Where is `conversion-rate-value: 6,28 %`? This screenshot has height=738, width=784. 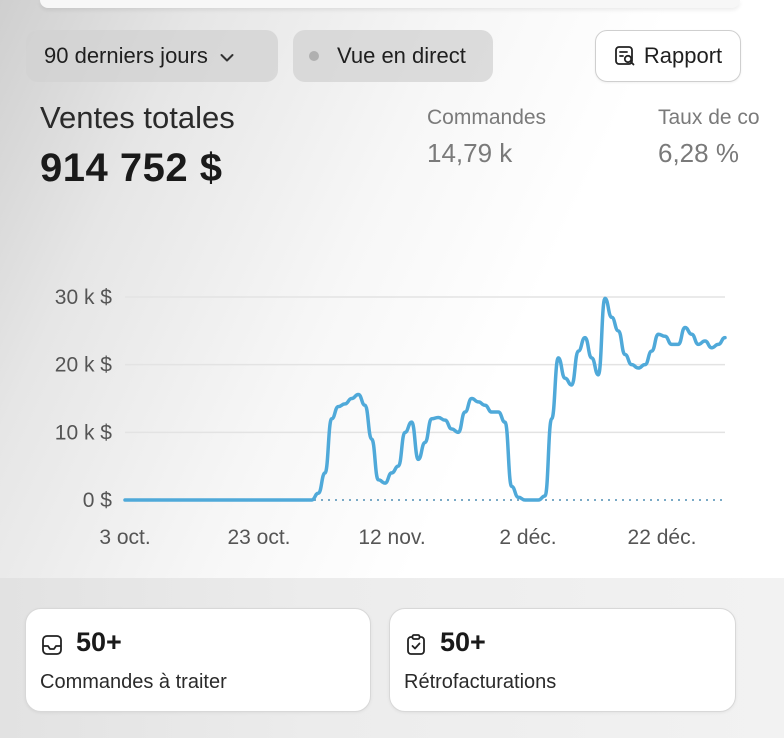 conversion-rate-value: 6,28 % is located at coordinates (698, 153).